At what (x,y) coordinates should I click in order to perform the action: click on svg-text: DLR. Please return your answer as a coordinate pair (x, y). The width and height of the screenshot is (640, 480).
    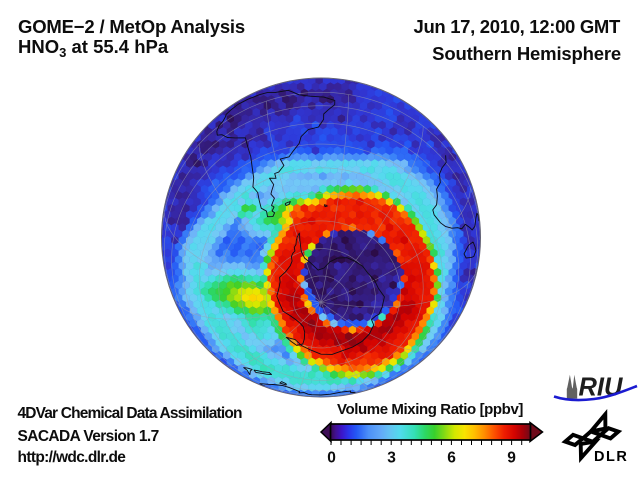
    Looking at the image, I should click on (611, 457).